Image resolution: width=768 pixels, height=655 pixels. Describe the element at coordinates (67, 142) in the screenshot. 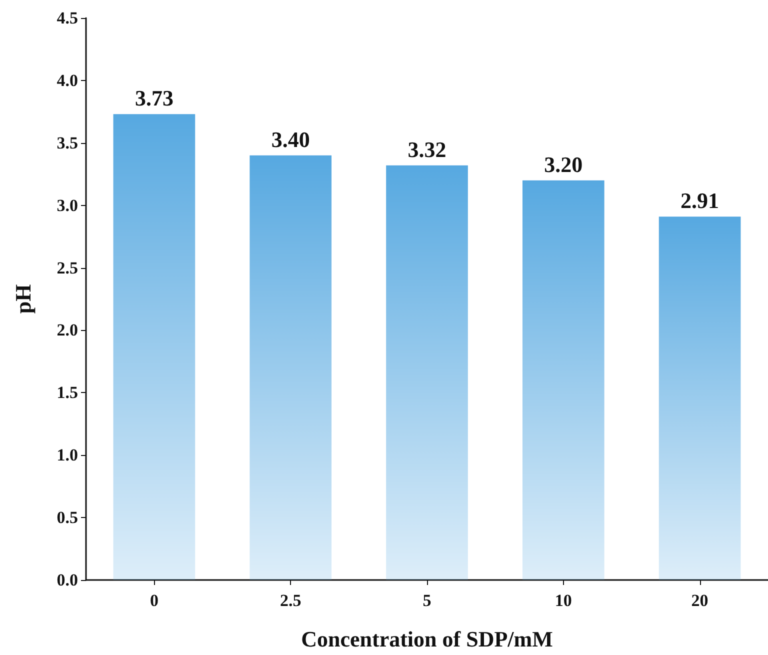

I see `y-tick-label: 3.5` at that location.